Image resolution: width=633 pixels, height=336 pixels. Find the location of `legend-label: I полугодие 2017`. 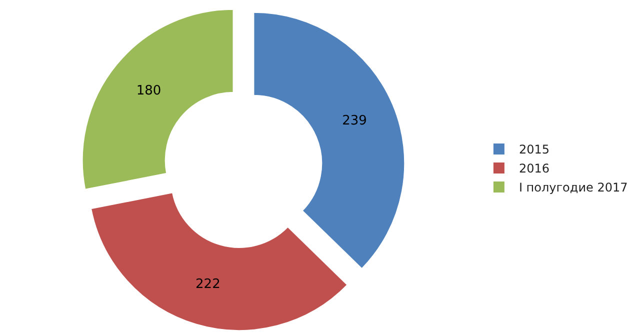

legend-label: I полугодие 2017 is located at coordinates (573, 187).